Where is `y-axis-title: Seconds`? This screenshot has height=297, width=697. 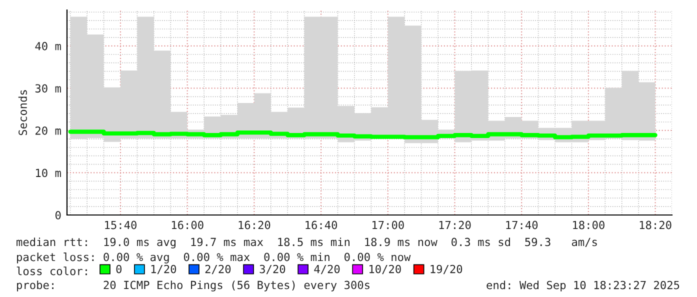
y-axis-title: Seconds is located at coordinates (22, 113).